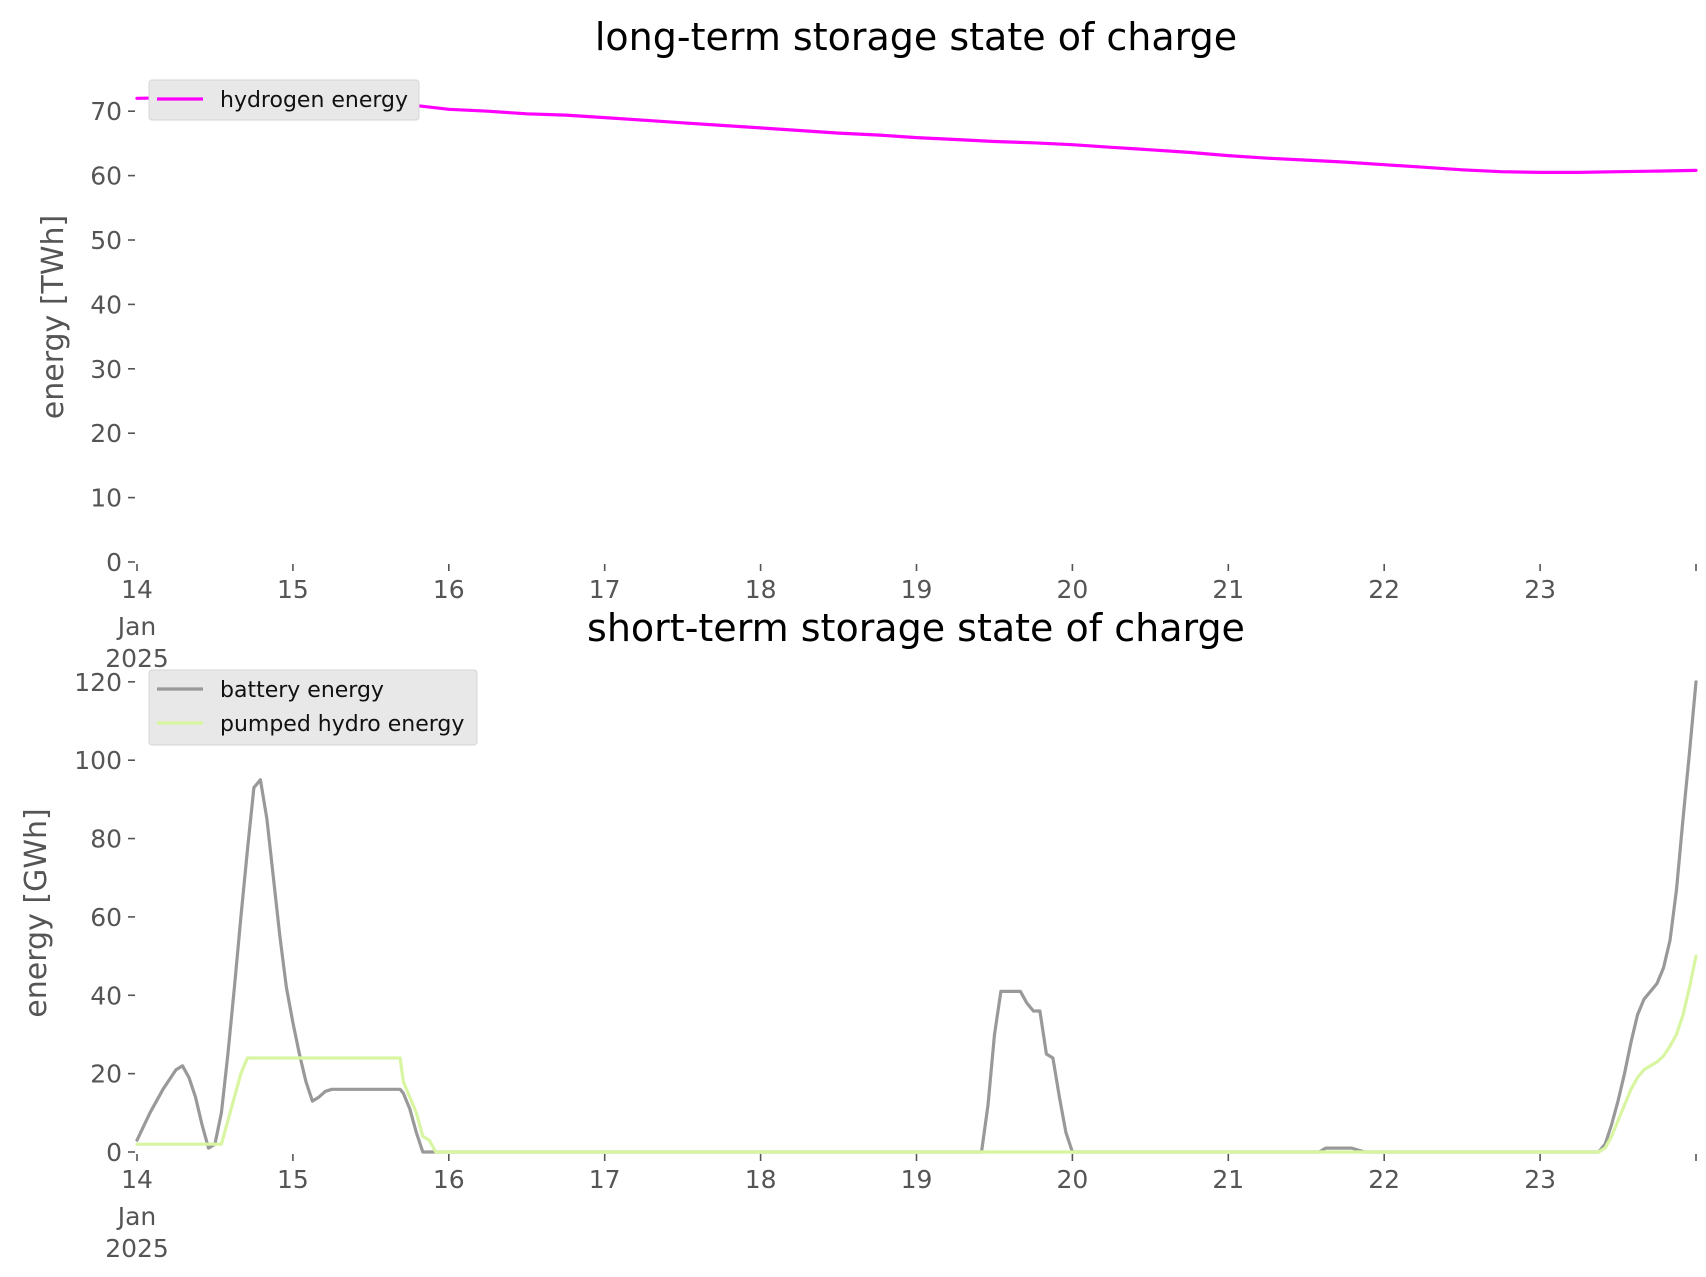 This screenshot has width=1706, height=1277. What do you see at coordinates (106, 304) in the screenshot?
I see `long-term-y-tick-label: 40` at bounding box center [106, 304].